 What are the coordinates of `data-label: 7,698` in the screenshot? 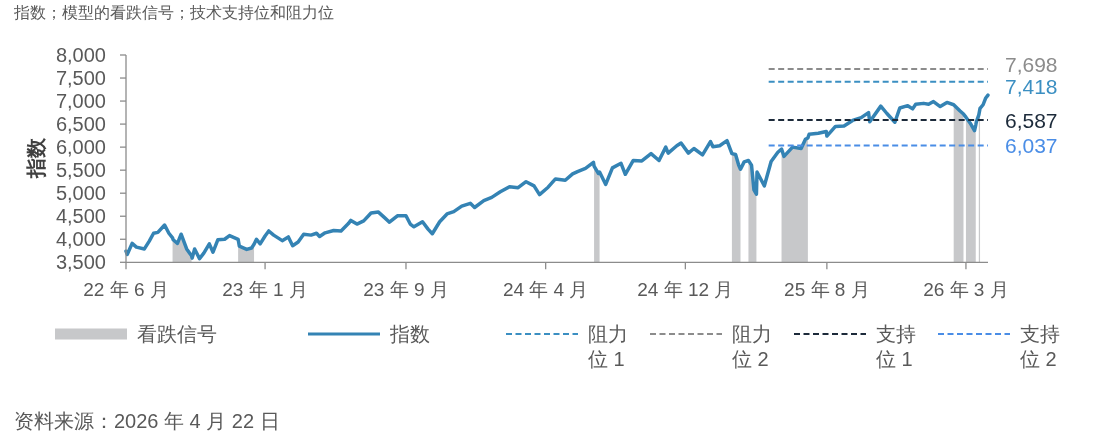 It's located at (1031, 64).